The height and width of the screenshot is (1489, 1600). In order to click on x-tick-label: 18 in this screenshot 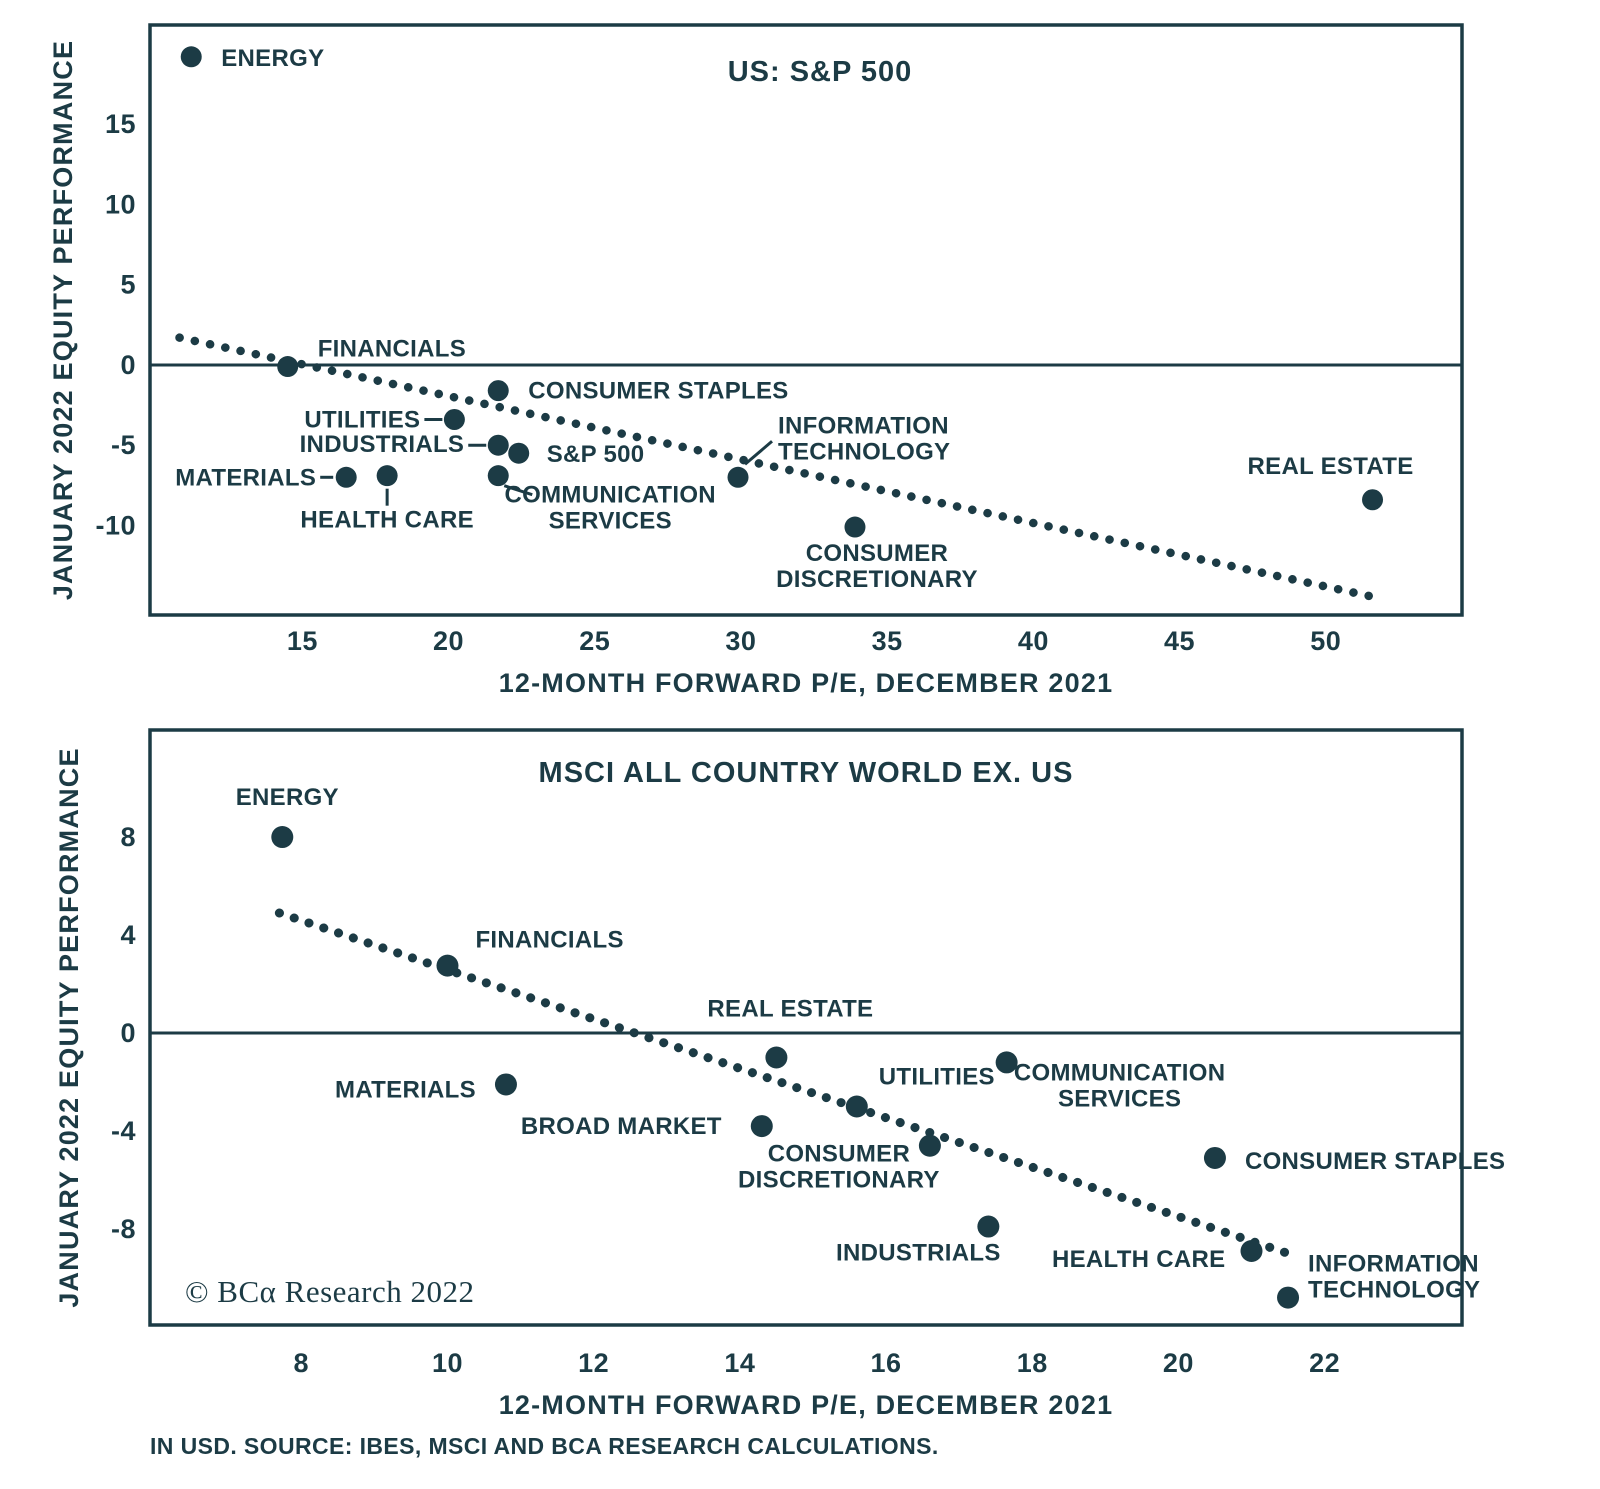, I will do `click(1032, 1363)`.